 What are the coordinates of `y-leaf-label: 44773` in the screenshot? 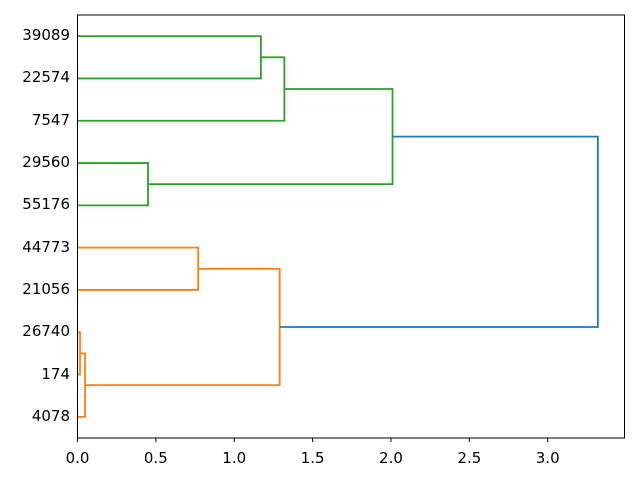 It's located at (46, 246).